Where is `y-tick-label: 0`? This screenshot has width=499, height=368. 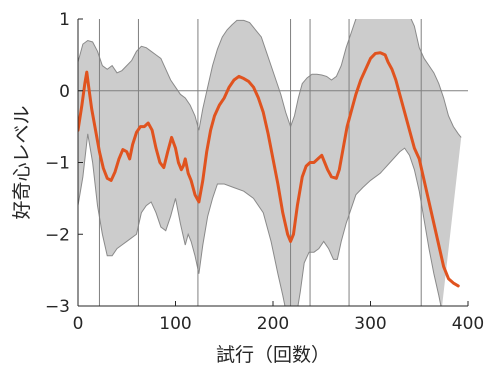
y-tick-label: 0 is located at coordinates (64, 92).